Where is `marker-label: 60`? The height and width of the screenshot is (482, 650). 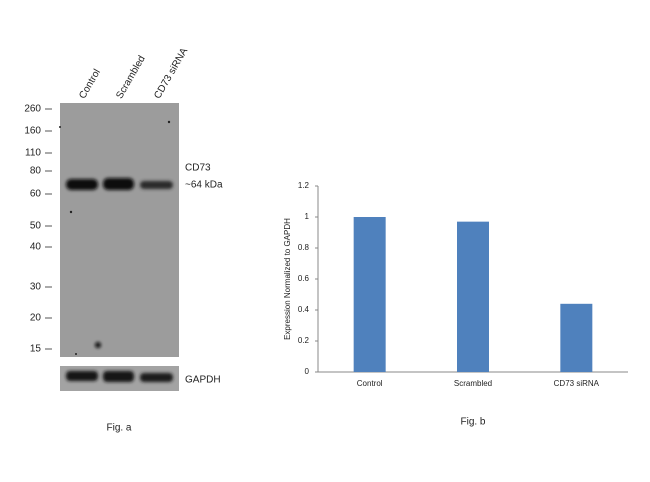 marker-label: 60 is located at coordinates (36, 194).